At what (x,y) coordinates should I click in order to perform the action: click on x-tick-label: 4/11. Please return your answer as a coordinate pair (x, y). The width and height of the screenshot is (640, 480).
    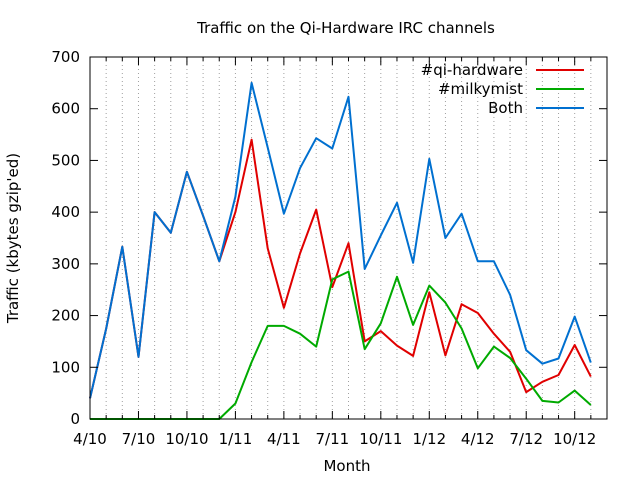
    Looking at the image, I should click on (284, 439).